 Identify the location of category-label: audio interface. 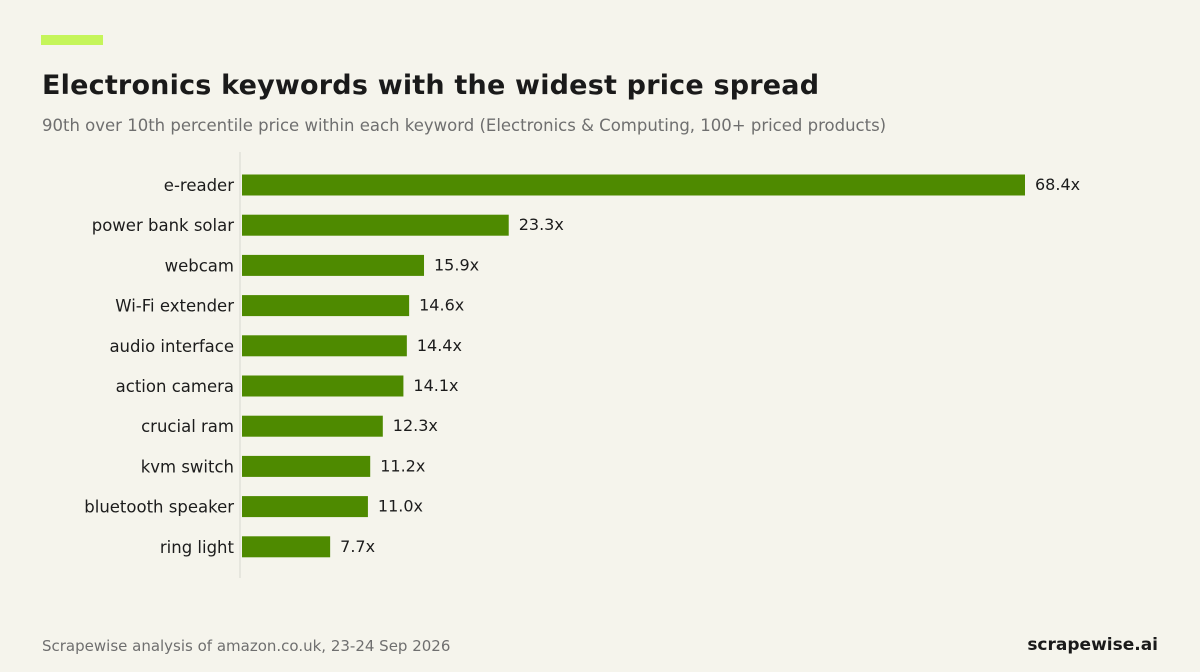
(171, 346).